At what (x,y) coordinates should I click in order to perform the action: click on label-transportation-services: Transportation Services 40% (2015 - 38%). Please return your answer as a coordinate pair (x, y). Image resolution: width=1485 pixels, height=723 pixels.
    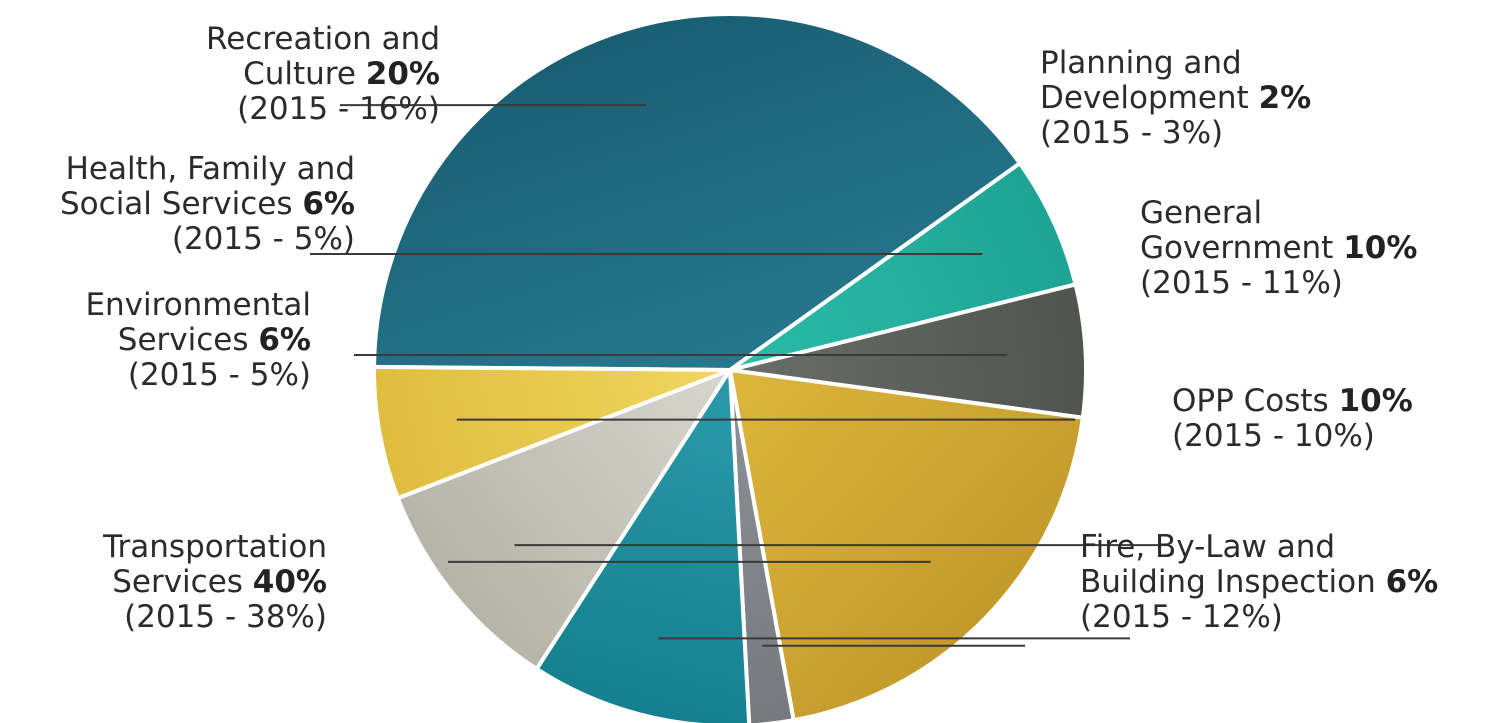
    Looking at the image, I should click on (215, 582).